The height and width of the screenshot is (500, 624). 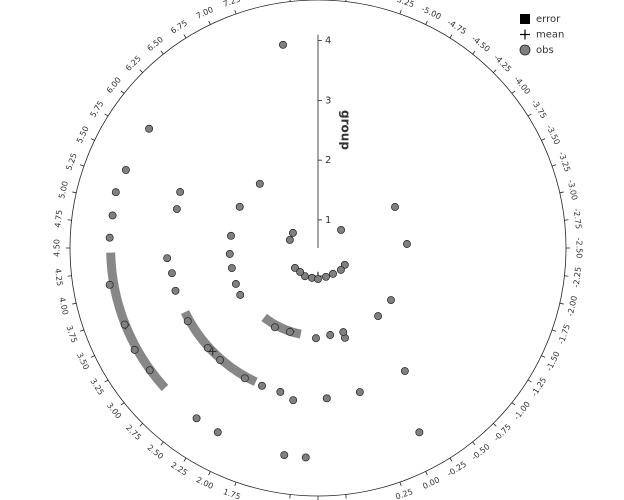 I want to click on y-tick-label: 1, so click(x=328, y=220).